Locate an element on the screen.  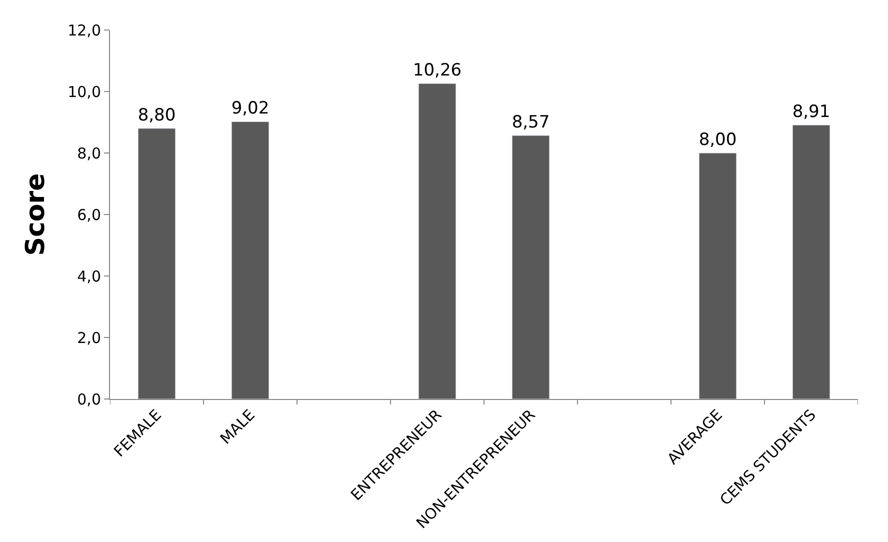
y-tick-label: 6,0 is located at coordinates (89, 215).